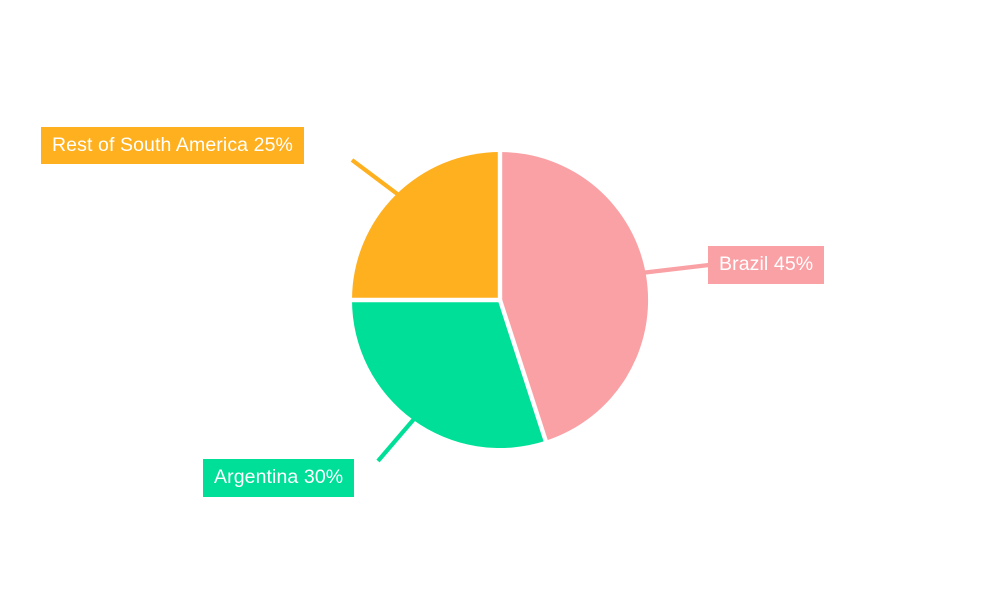 The height and width of the screenshot is (600, 1000). What do you see at coordinates (426, 226) in the screenshot?
I see `pie-slice-rest-of-south-america` at bounding box center [426, 226].